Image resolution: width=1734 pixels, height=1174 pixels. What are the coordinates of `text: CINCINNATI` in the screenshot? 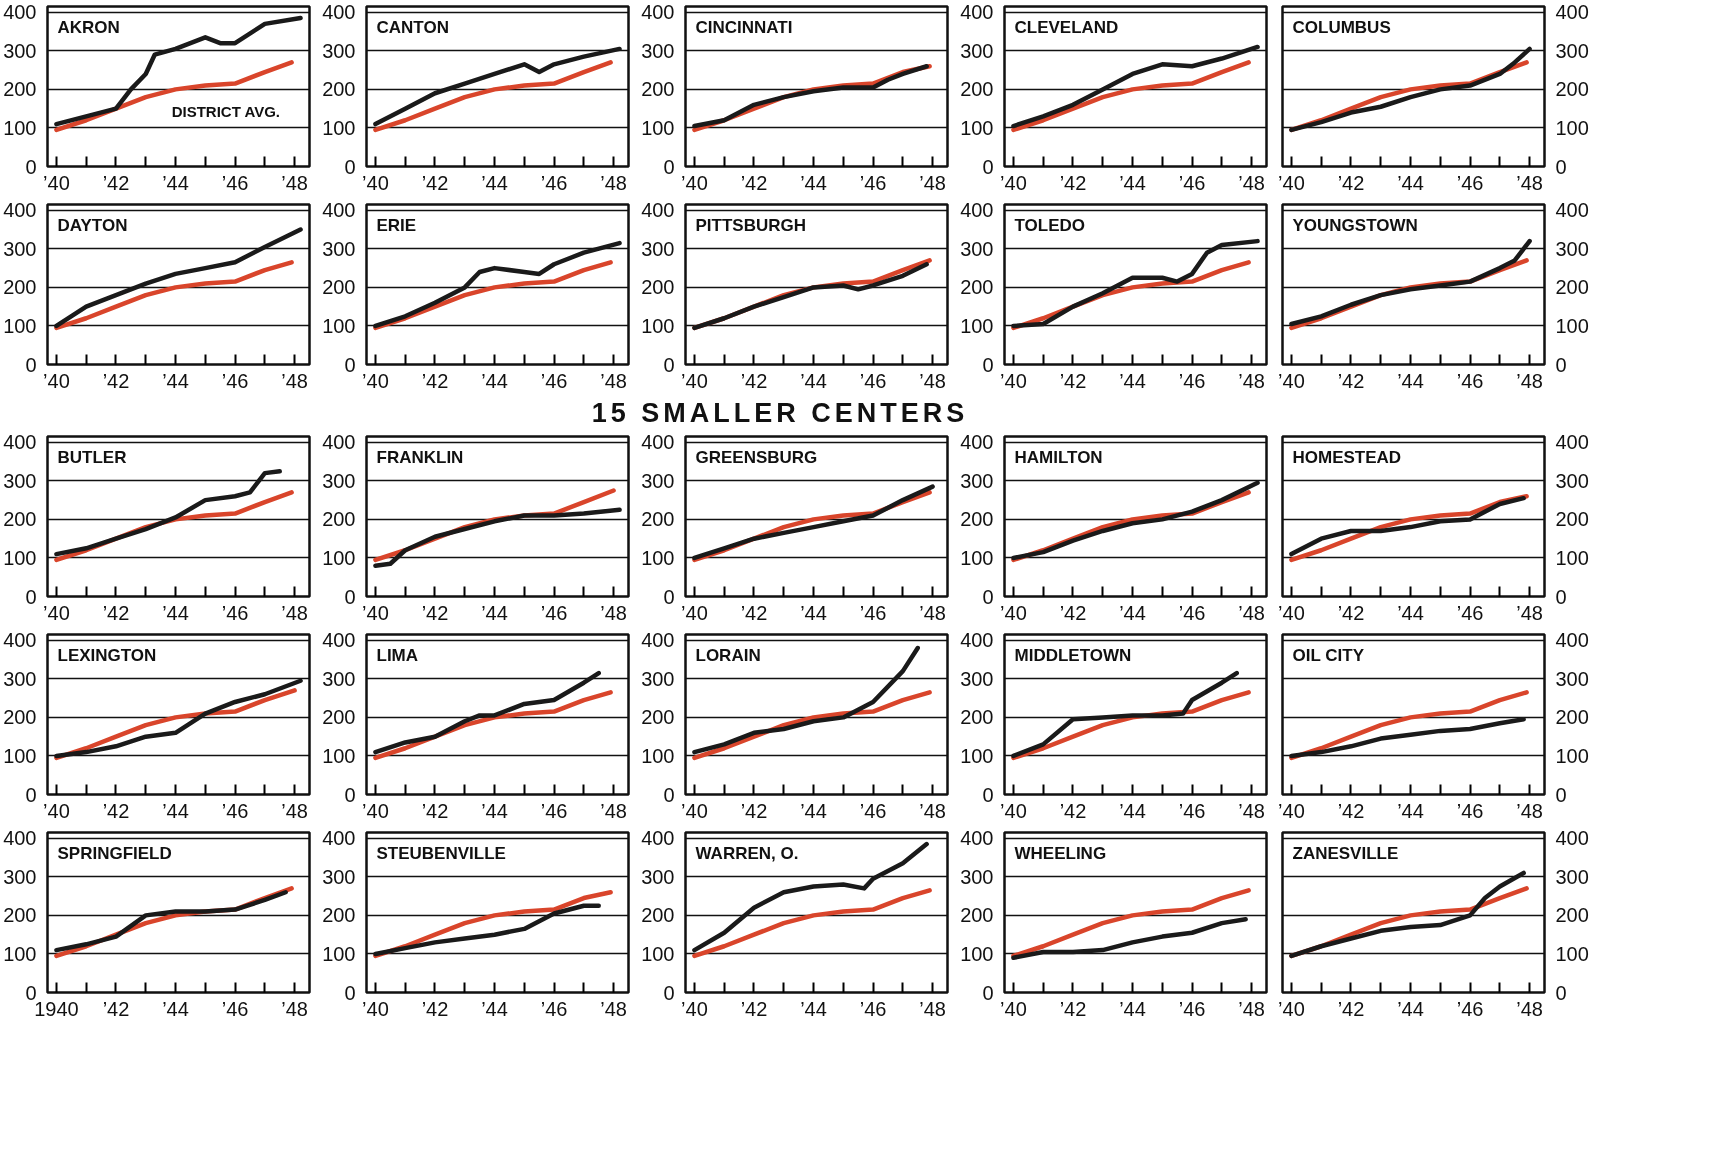 It's located at (744, 27).